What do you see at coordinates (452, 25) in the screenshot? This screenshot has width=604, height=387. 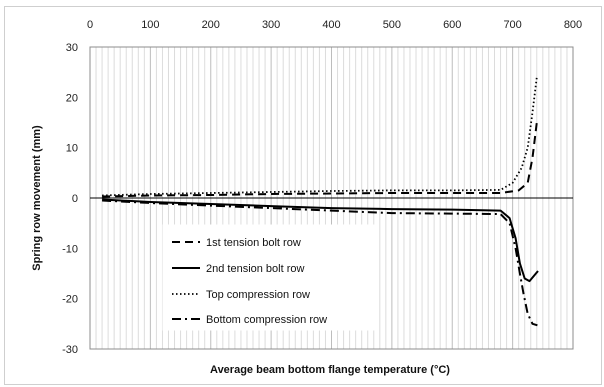 I see `x-tick-label: 600` at bounding box center [452, 25].